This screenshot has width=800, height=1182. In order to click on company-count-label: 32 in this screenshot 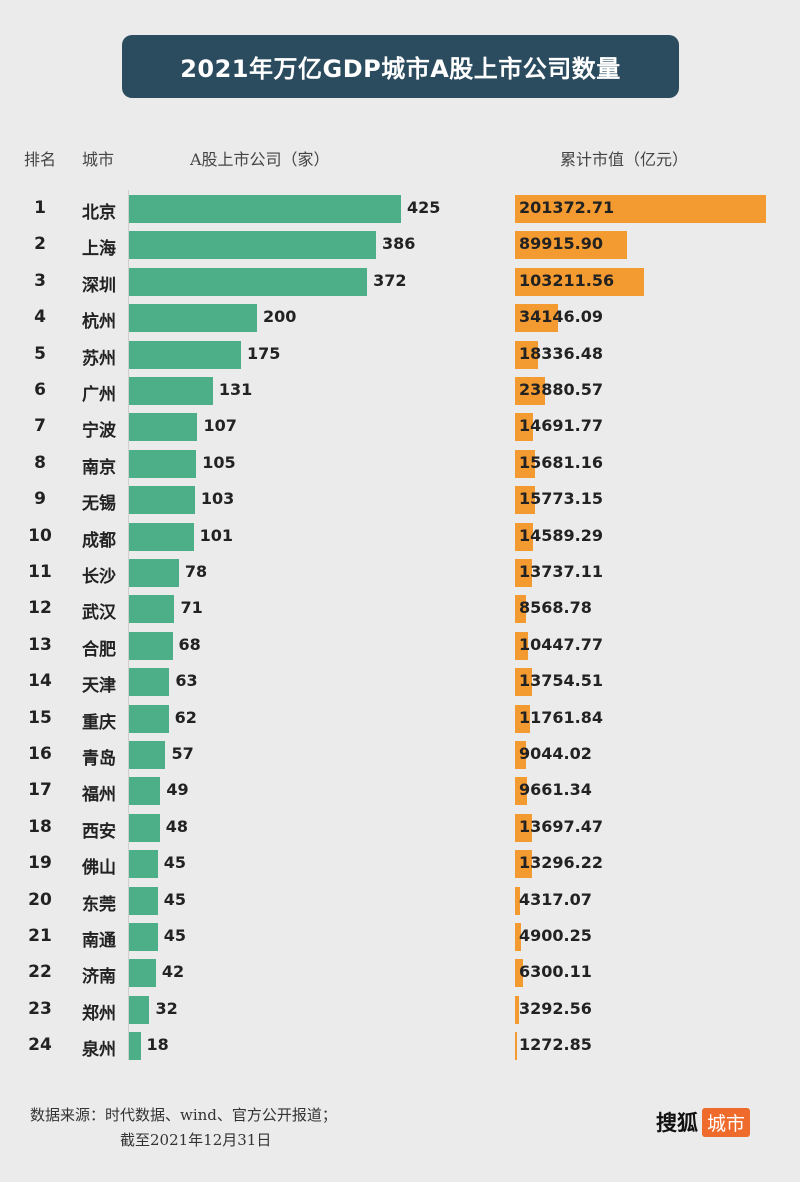, I will do `click(166, 1008)`.